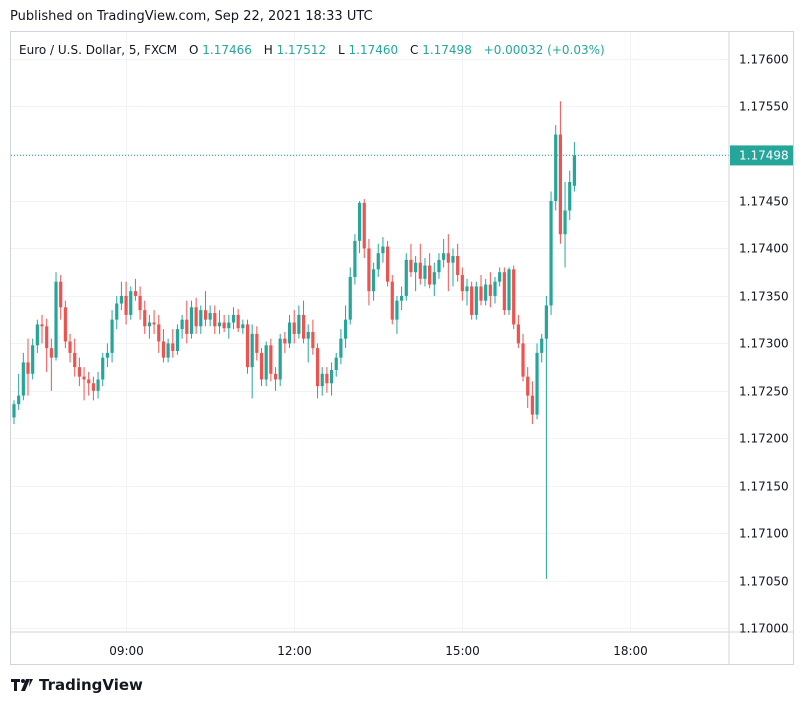  I want to click on last-price-label: 1.17498, so click(761, 155).